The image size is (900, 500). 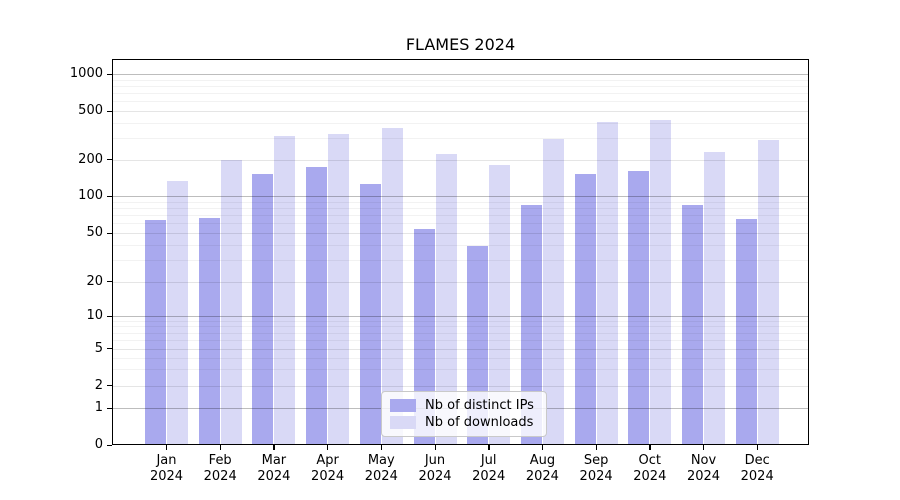 What do you see at coordinates (263, 309) in the screenshot?
I see `bar-distinct-ips-mar` at bounding box center [263, 309].